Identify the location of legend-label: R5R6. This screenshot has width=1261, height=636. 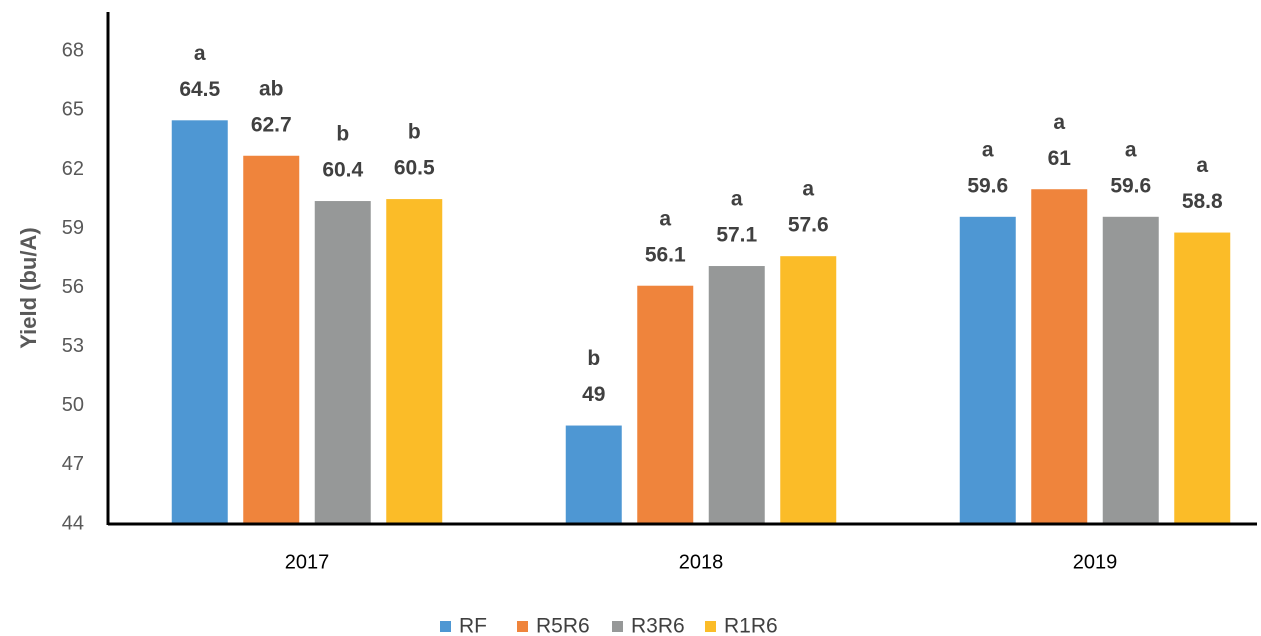
(563, 625).